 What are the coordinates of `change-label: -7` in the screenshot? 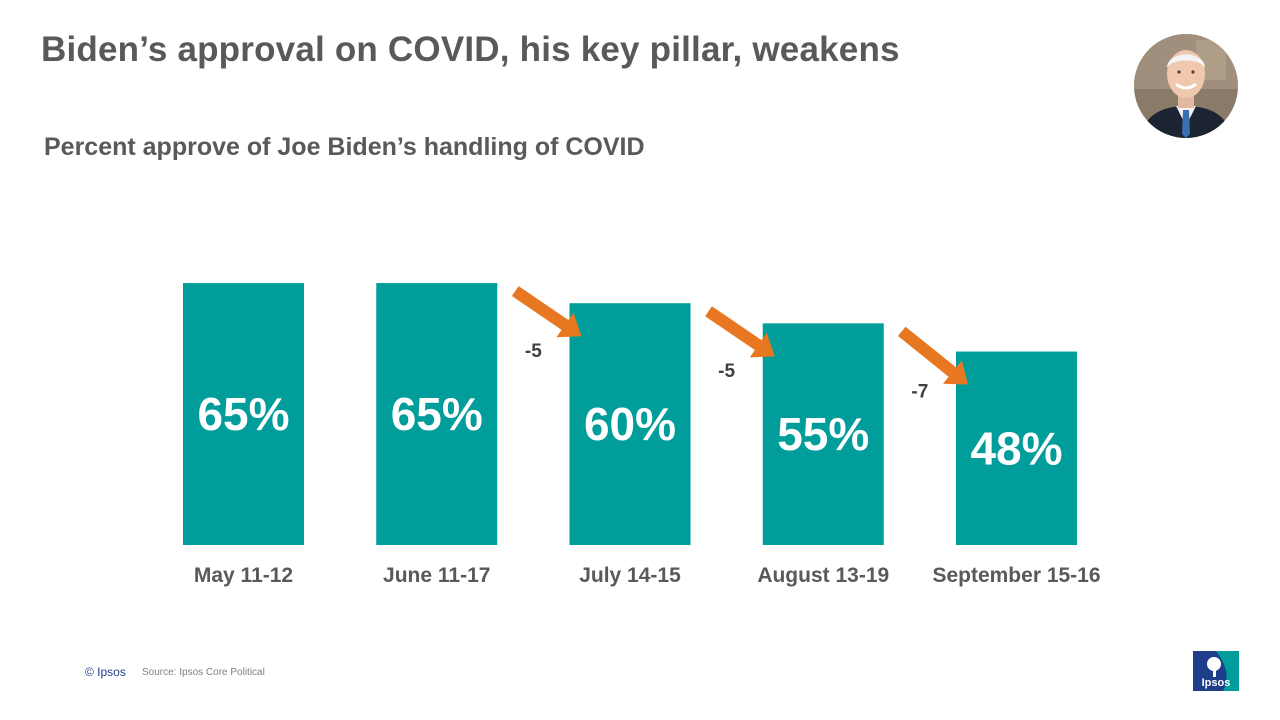 It's located at (919, 391).